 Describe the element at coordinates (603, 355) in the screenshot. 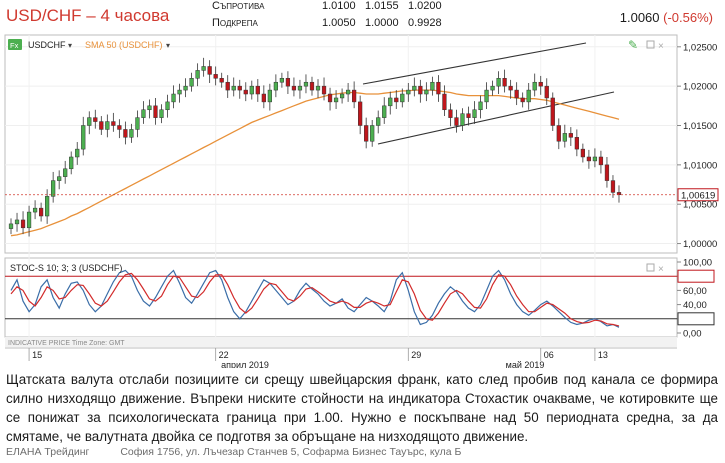

I see `time-tick-label: 13` at that location.